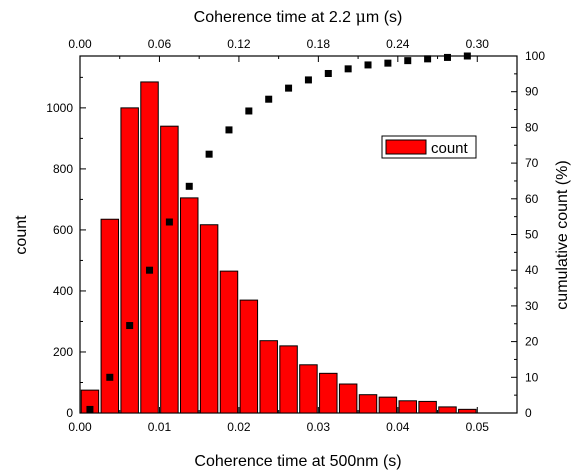  Describe the element at coordinates (59, 108) in the screenshot. I see `left-tick-label: 1000` at that location.